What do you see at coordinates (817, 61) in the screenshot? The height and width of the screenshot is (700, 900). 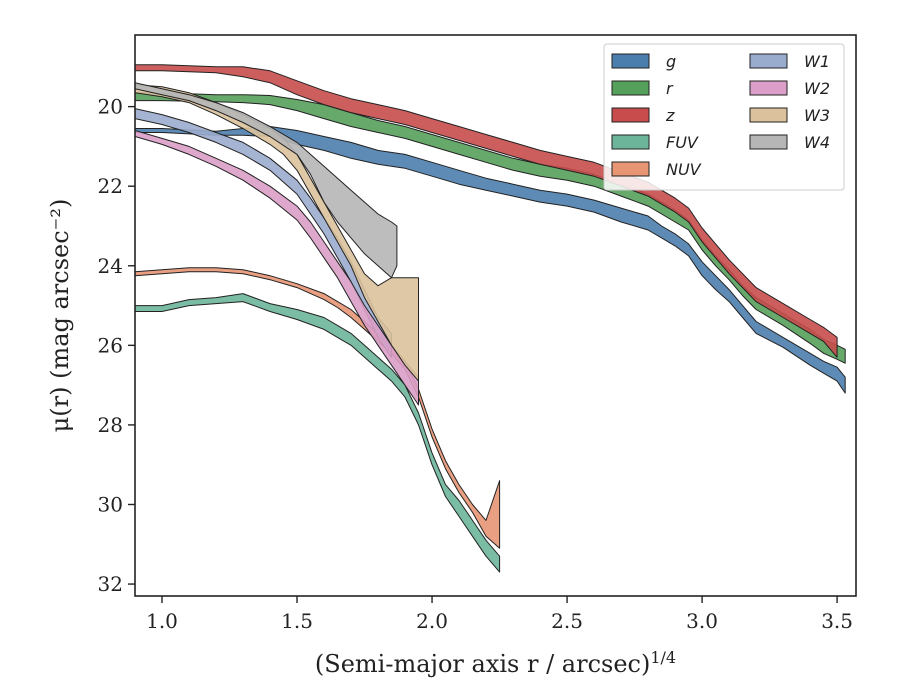 I see `legend-label-w1: W1` at bounding box center [817, 61].